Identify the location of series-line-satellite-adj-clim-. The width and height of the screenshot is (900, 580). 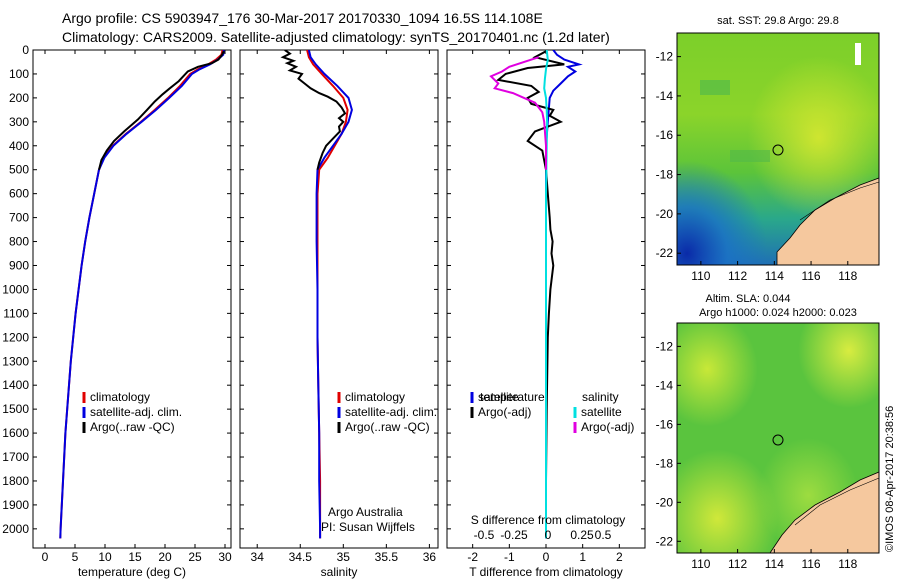
(330, 294).